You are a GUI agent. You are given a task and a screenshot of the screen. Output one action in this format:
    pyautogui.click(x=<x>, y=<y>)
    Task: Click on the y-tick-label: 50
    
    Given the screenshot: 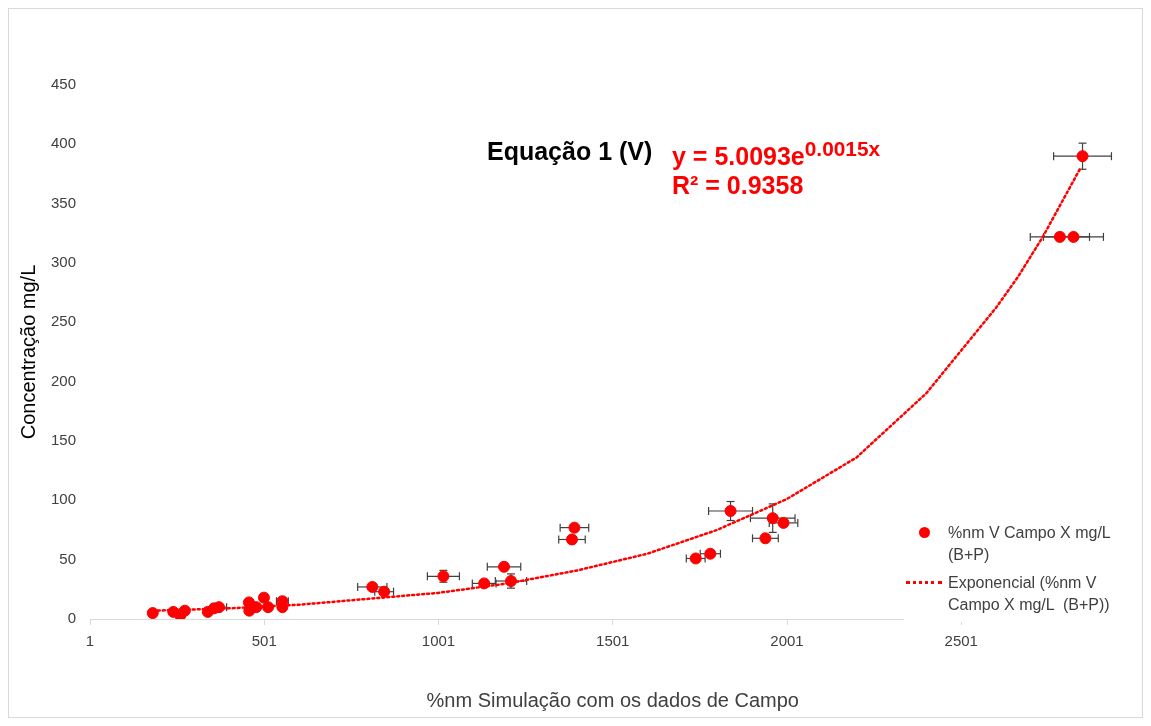 What is the action you would take?
    pyautogui.click(x=68, y=558)
    